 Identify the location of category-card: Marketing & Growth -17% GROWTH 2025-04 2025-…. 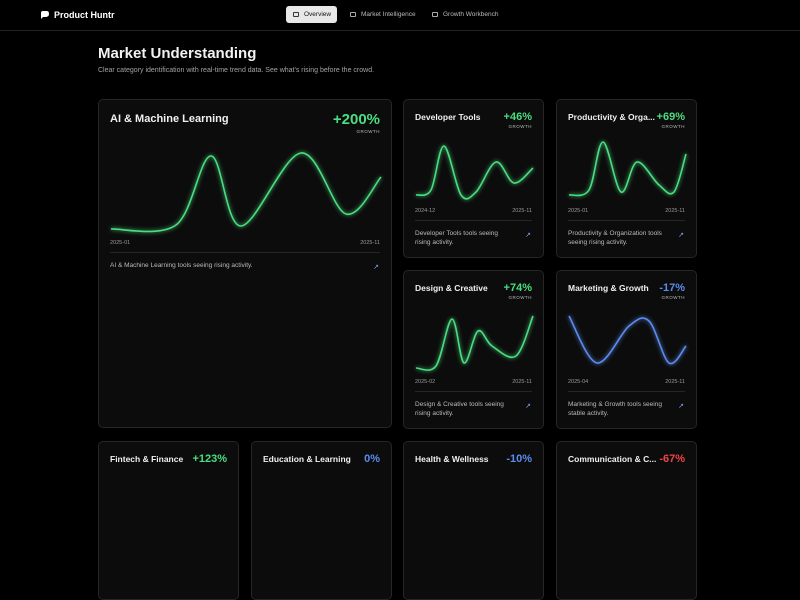
(626, 349).